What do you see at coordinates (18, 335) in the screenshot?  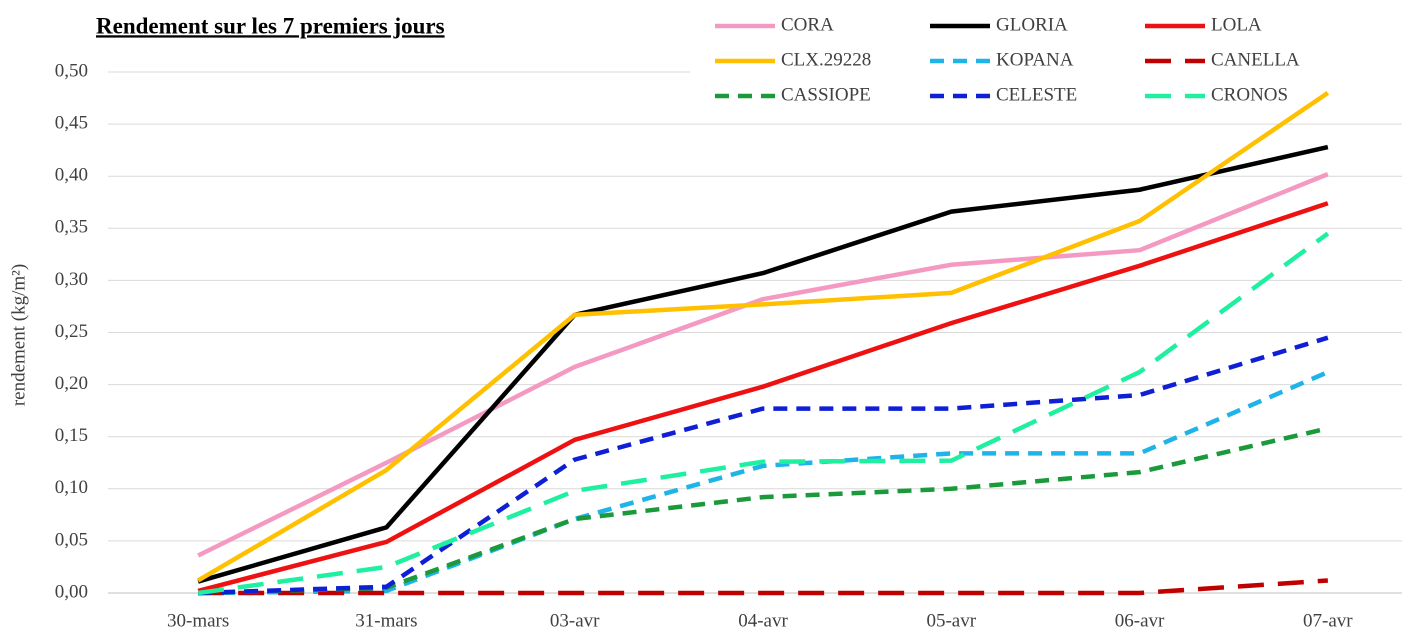 I see `y-axis-label: rendement (kg/m²)` at bounding box center [18, 335].